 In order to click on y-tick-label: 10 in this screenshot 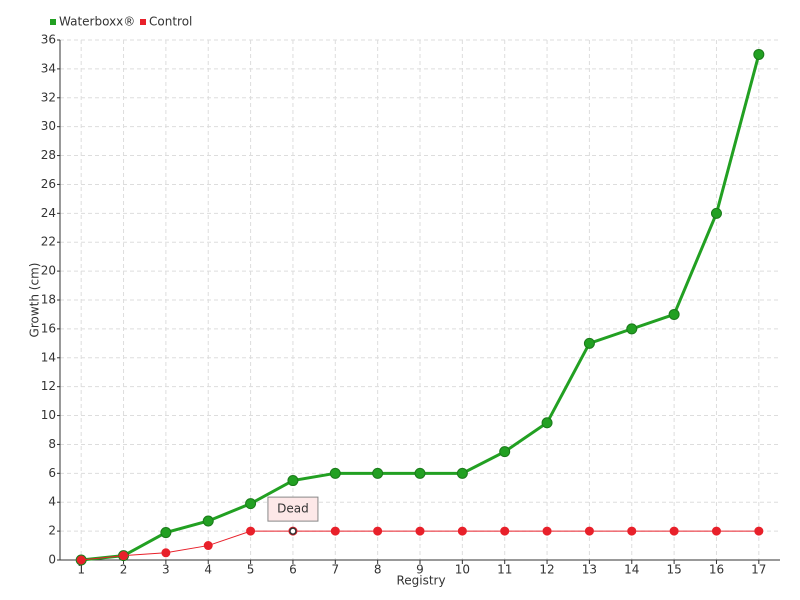, I will do `click(48, 415)`.